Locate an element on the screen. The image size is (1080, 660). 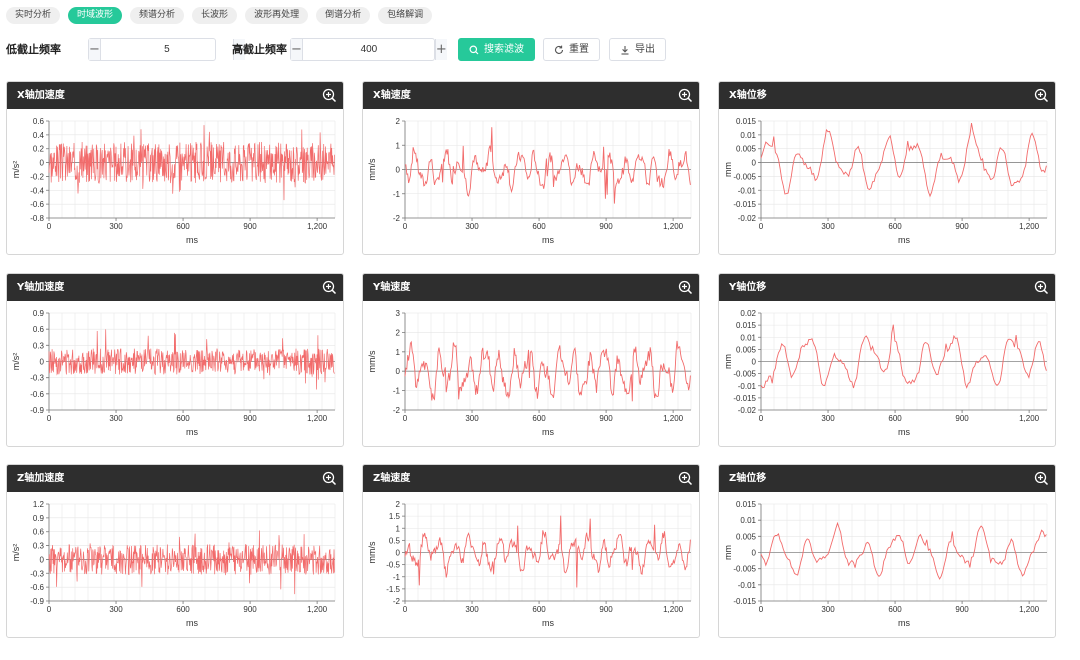
tab-envelope: 包络解调 is located at coordinates (405, 15).